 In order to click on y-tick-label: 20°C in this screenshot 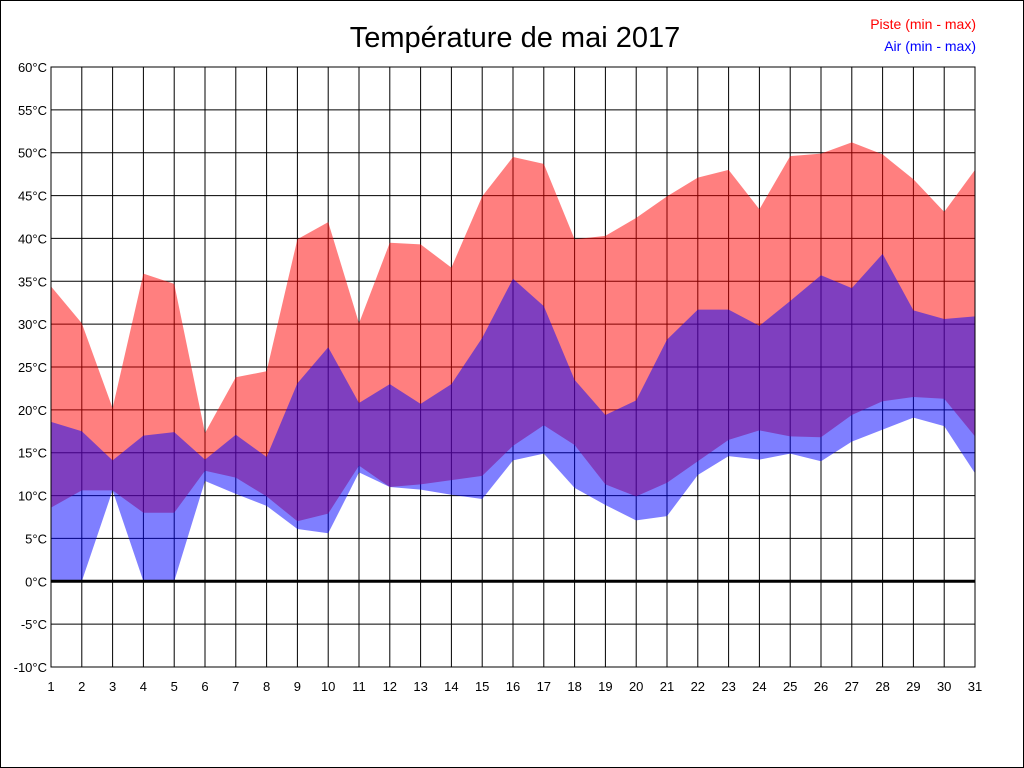, I will do `click(32, 410)`.